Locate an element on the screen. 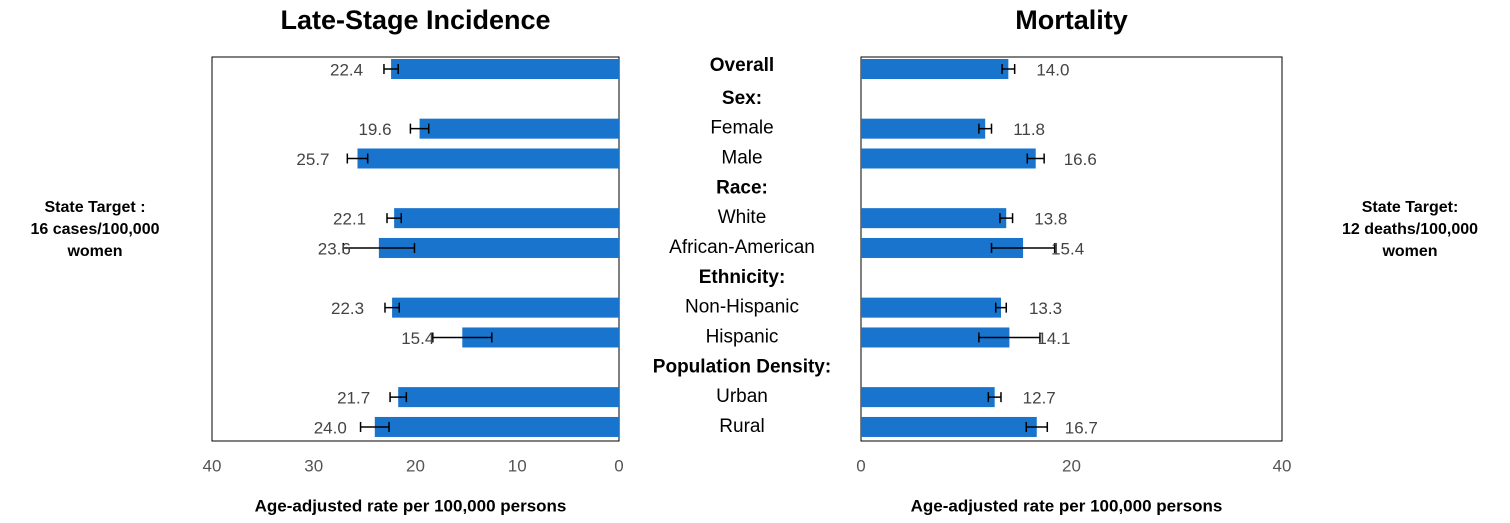 The width and height of the screenshot is (1510, 523). annotation: 16 cases/100,000 is located at coordinates (94, 229).